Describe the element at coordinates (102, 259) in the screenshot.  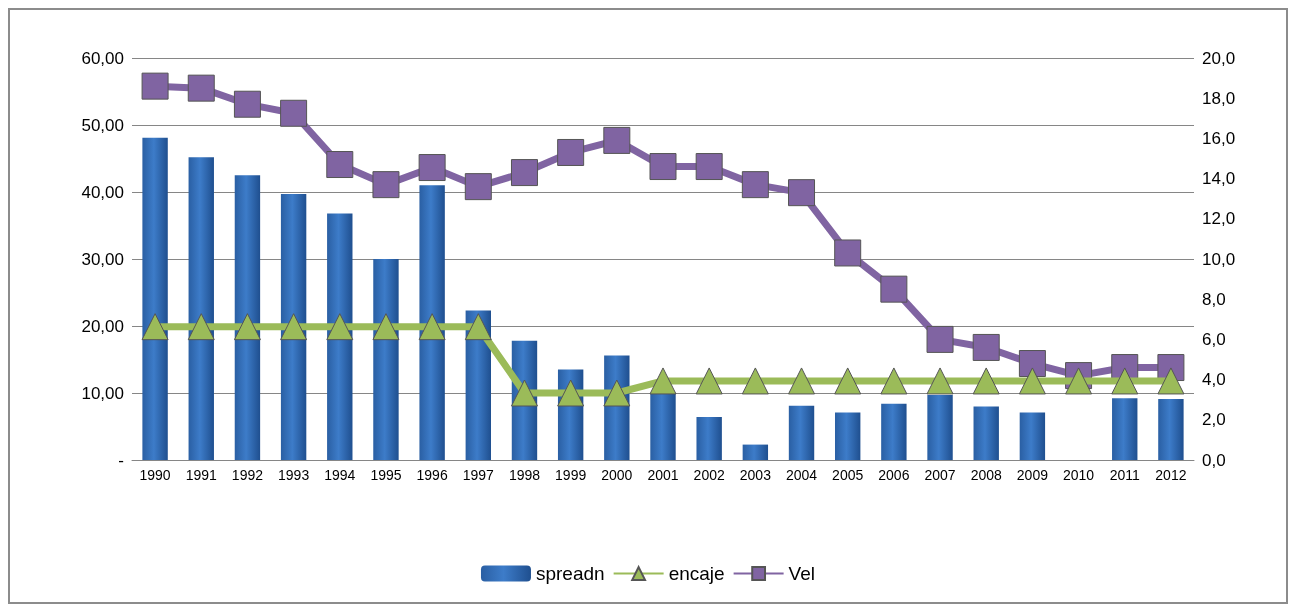
I see `y-tick-label: 30,00` at that location.